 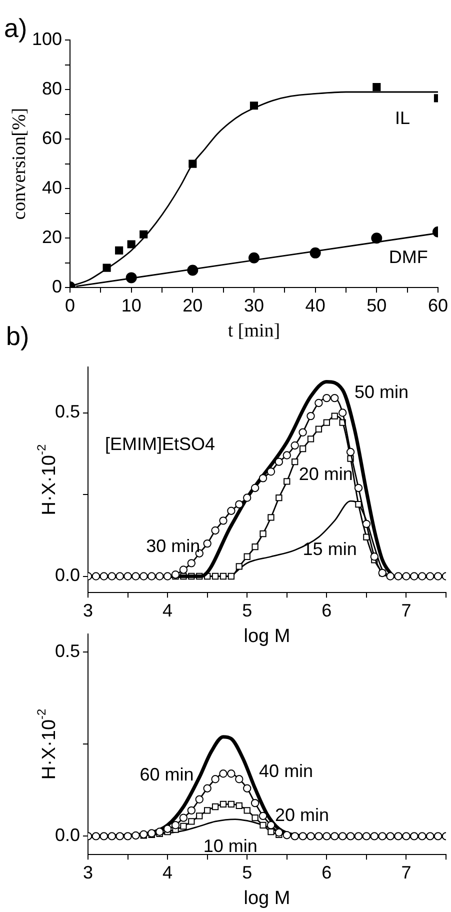 What do you see at coordinates (254, 331) in the screenshot?
I see `x-axis-title: t [min]` at bounding box center [254, 331].